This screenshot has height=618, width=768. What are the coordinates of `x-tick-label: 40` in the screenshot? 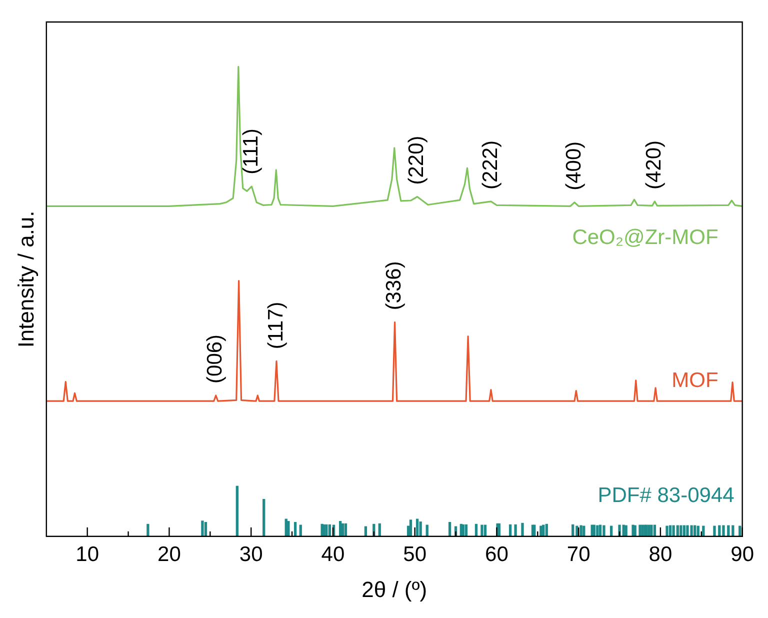 It's located at (333, 554).